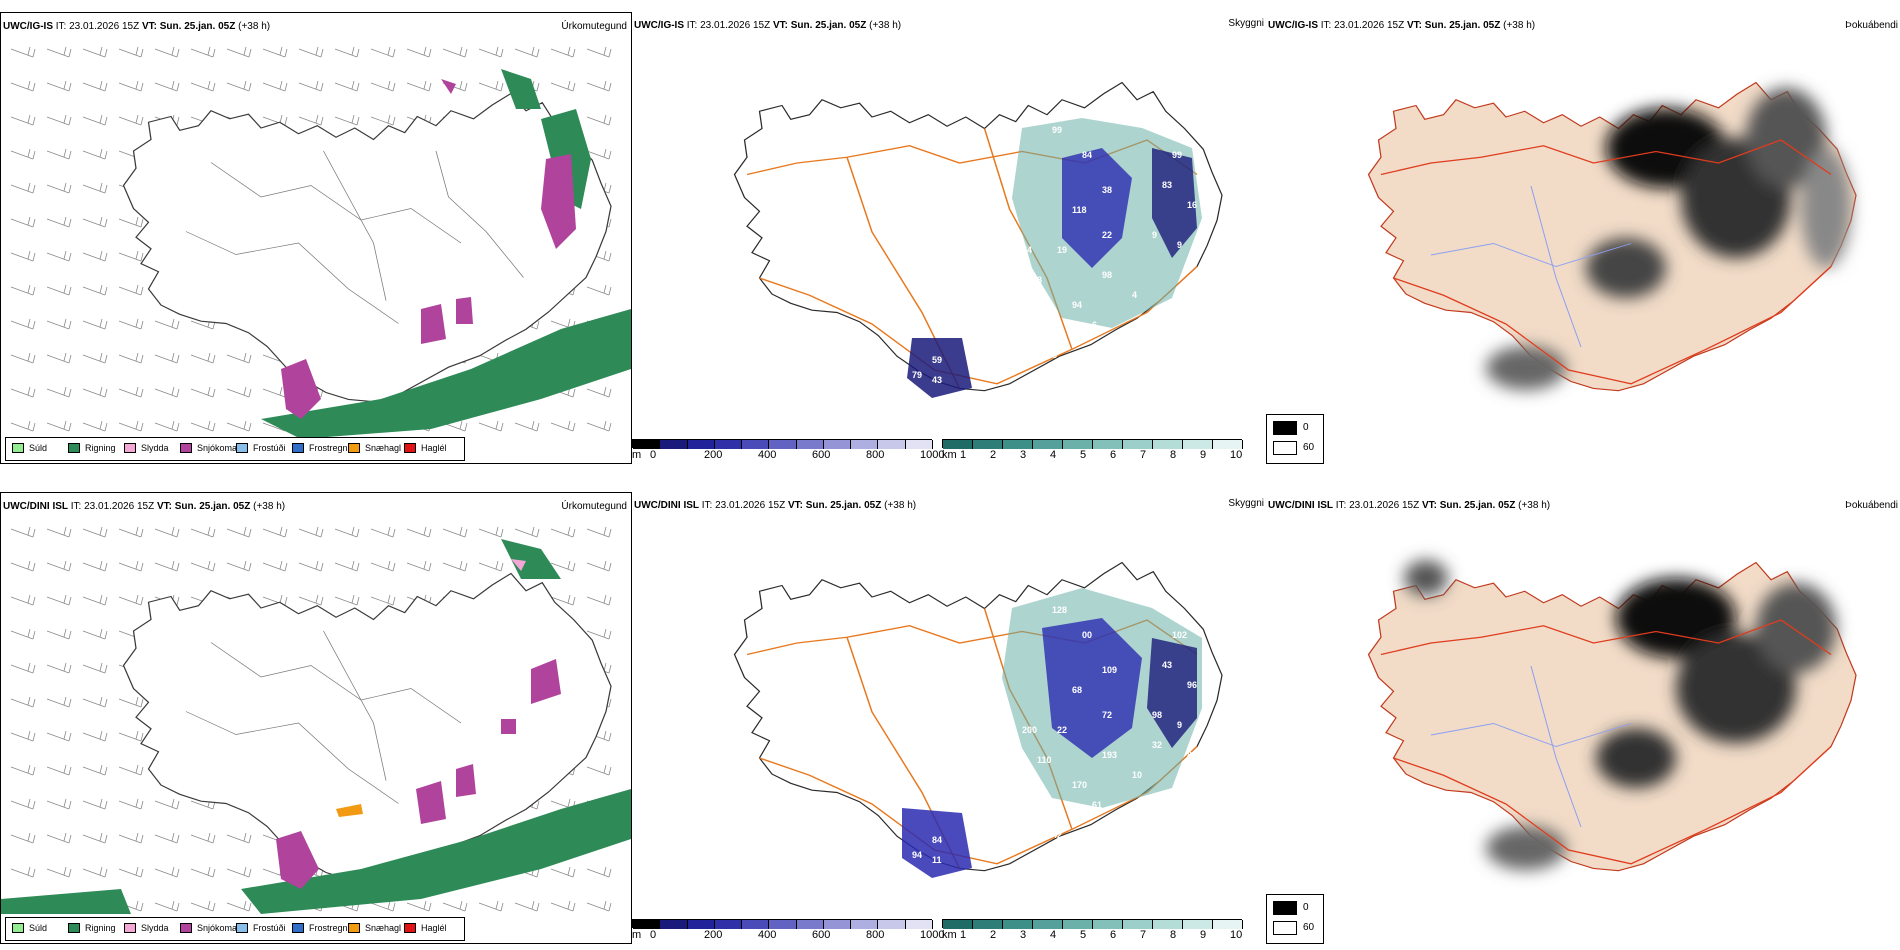 The width and height of the screenshot is (1900, 950). I want to click on fog-legend-label: 0, so click(1306, 427).